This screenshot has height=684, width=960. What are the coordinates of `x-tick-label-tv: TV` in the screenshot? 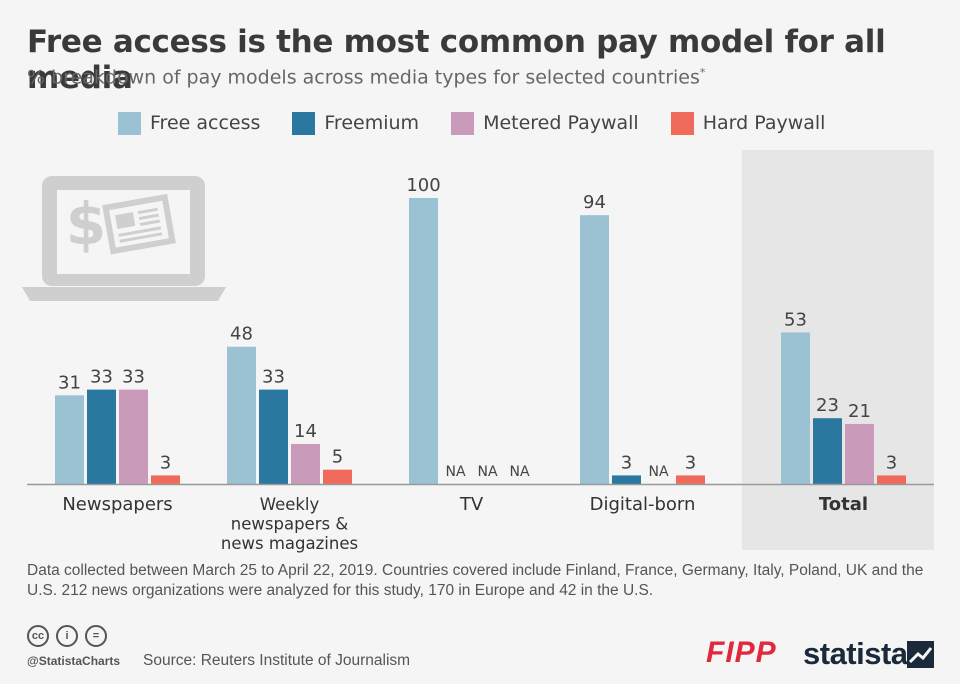 It's located at (471, 504).